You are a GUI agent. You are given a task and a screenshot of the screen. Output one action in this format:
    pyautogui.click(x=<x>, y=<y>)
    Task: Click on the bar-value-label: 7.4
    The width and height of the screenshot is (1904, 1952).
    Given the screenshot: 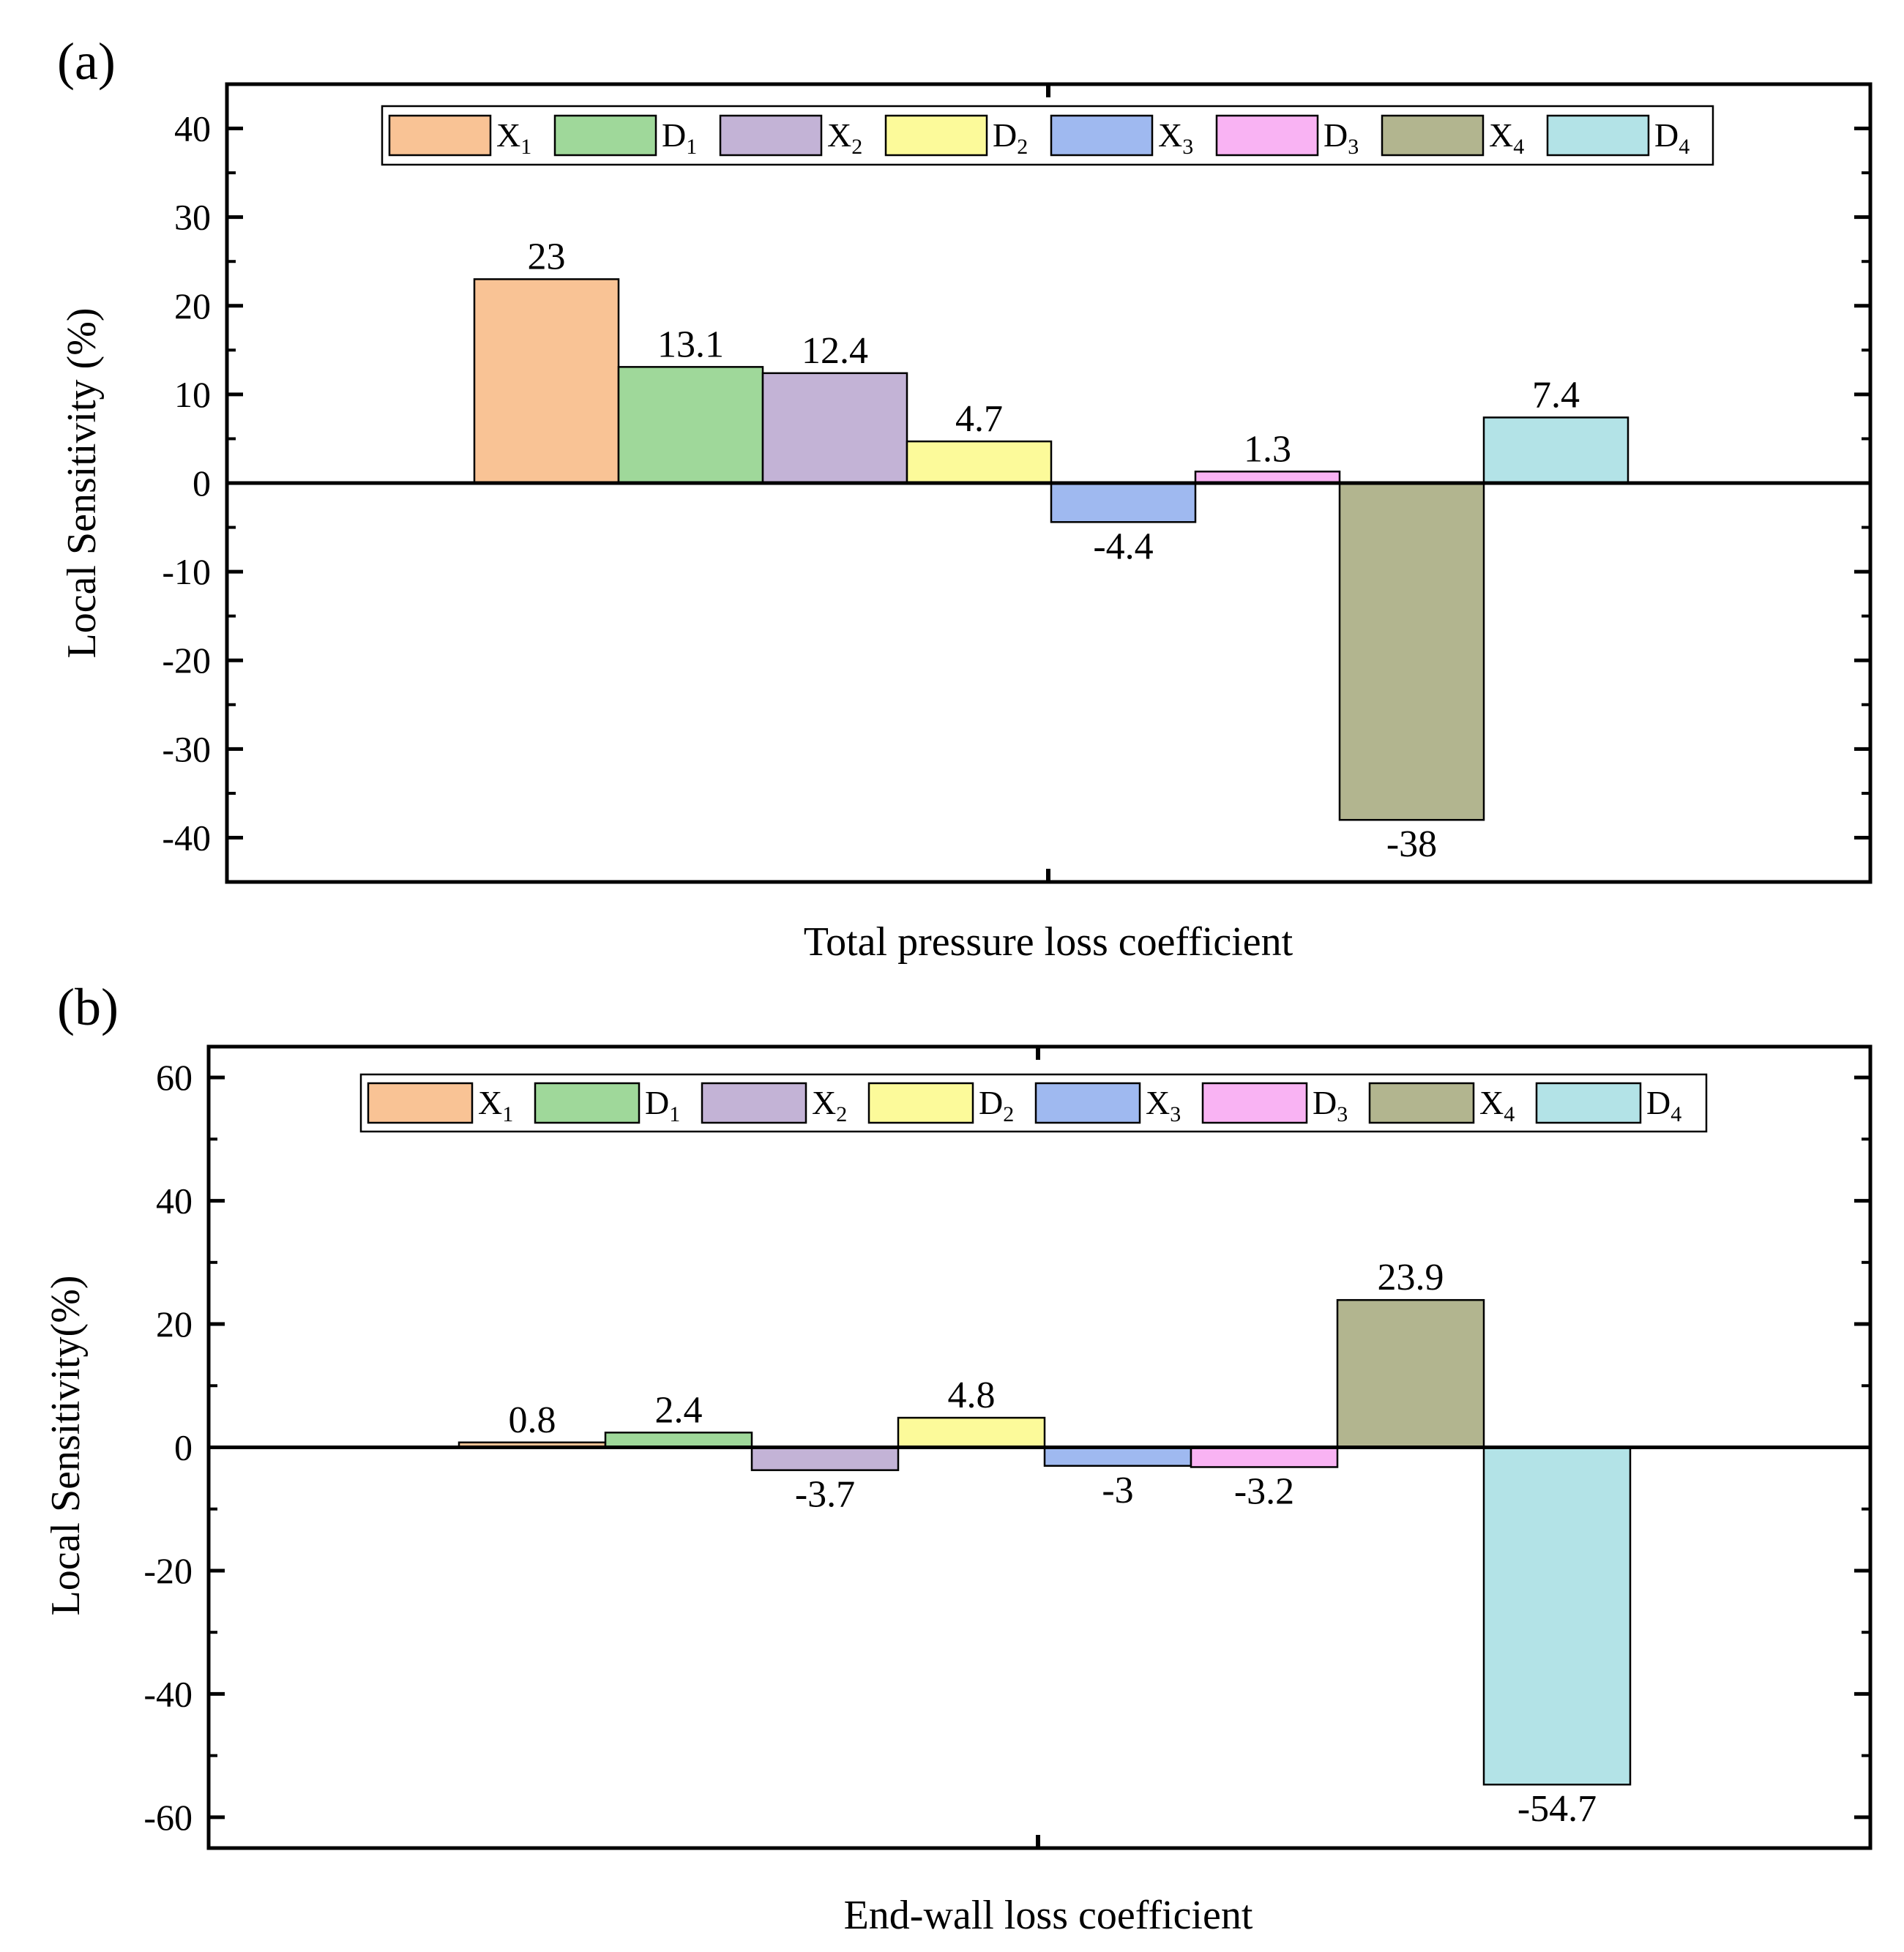 What is the action you would take?
    pyautogui.click(x=1556, y=395)
    